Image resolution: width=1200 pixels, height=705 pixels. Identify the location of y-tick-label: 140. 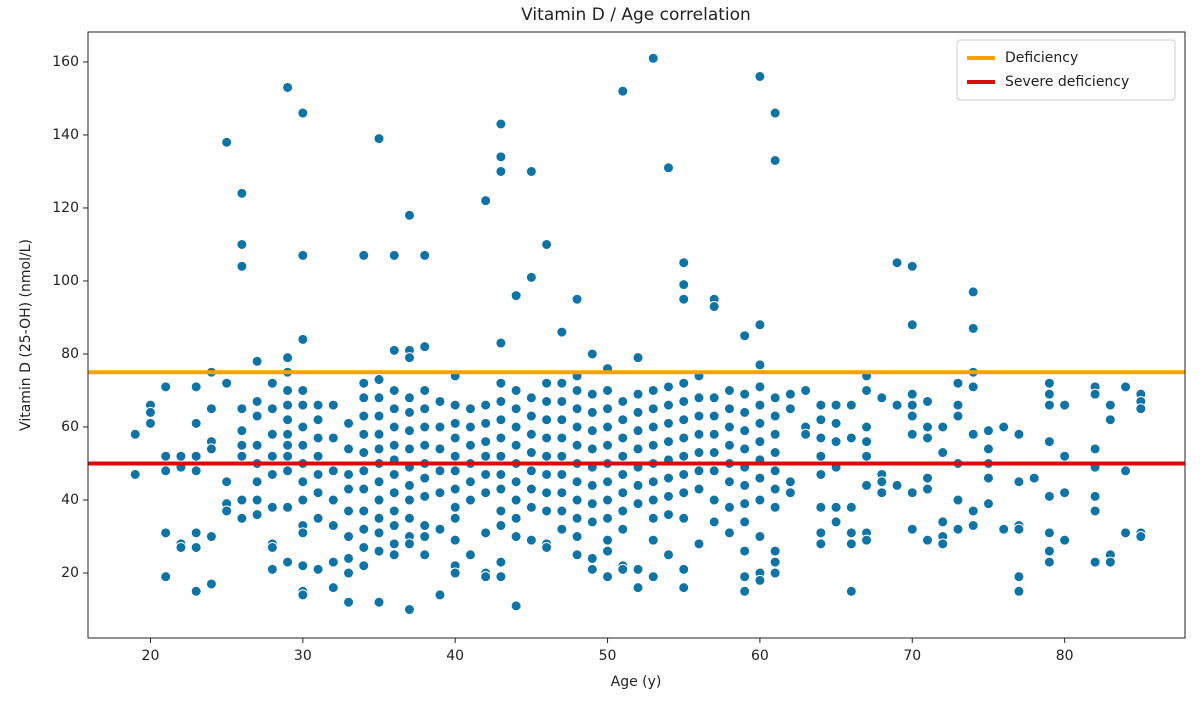
(65, 135).